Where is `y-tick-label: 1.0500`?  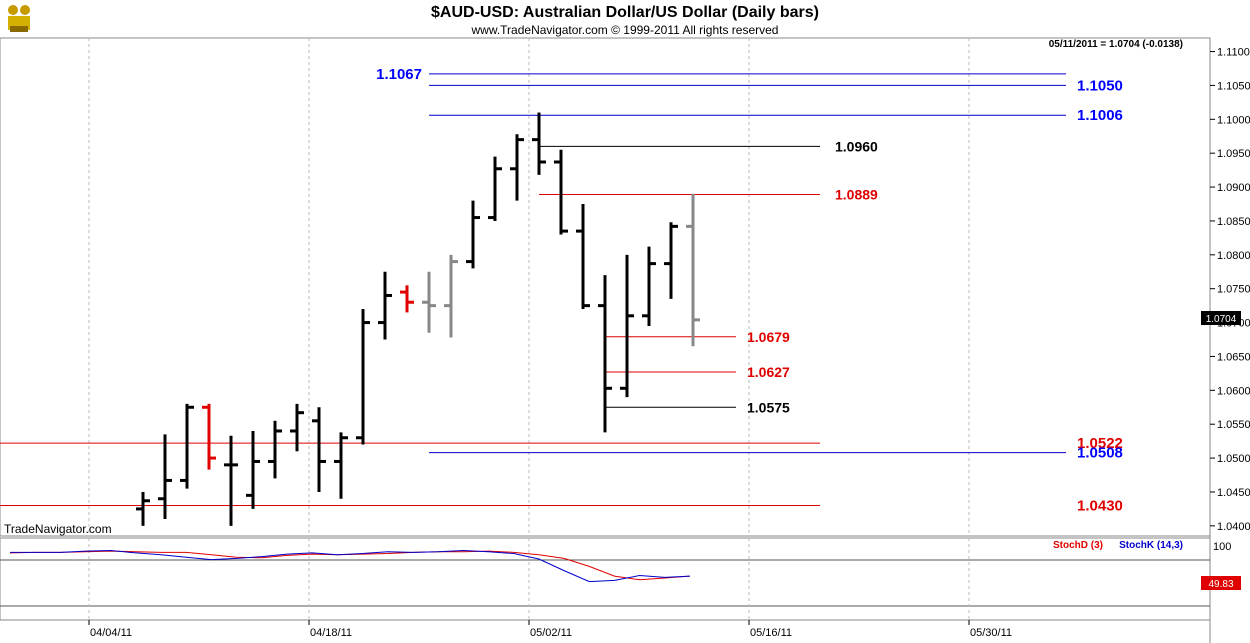
y-tick-label: 1.0500 is located at coordinates (1233, 459).